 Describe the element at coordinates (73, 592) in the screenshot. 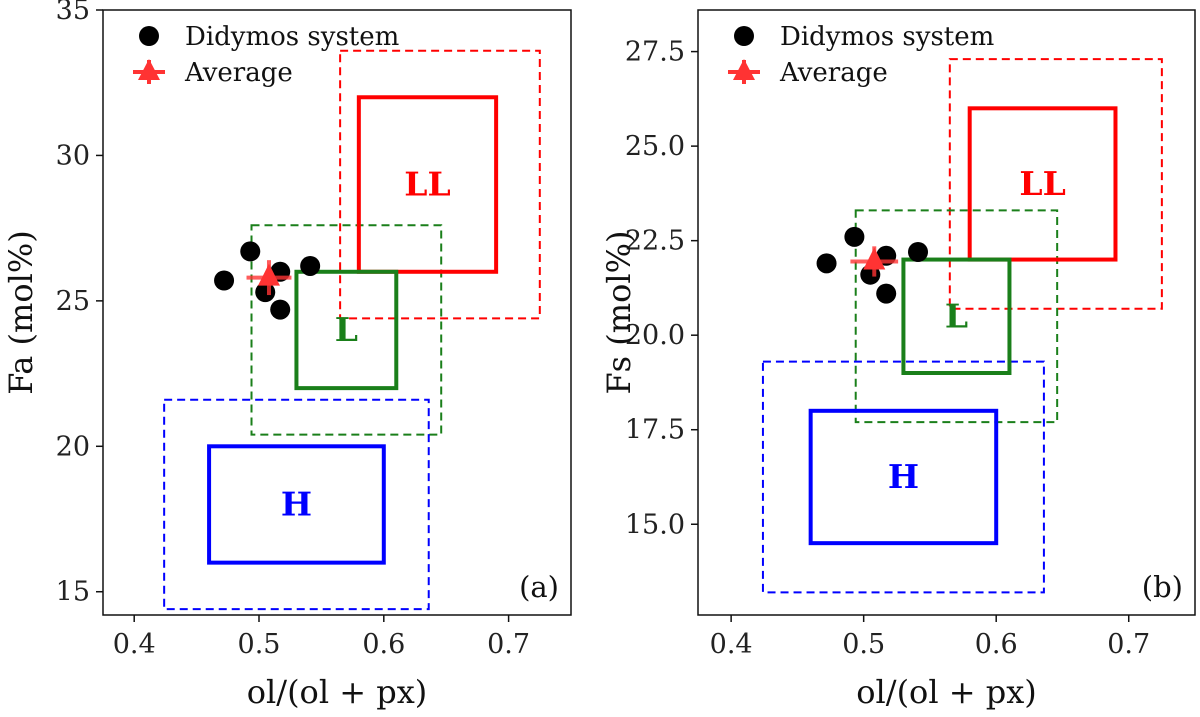

I see `y-tick-label: 15` at that location.